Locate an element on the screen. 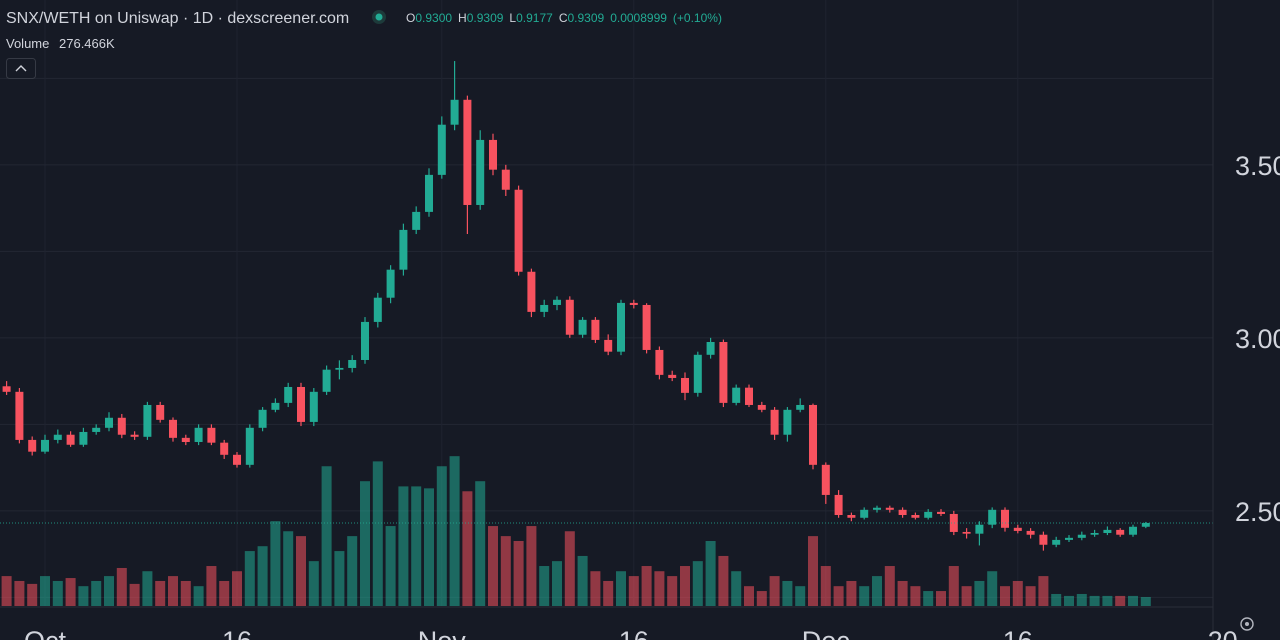 This screenshot has height=640, width=1280. collapse-icon is located at coordinates (21, 68).